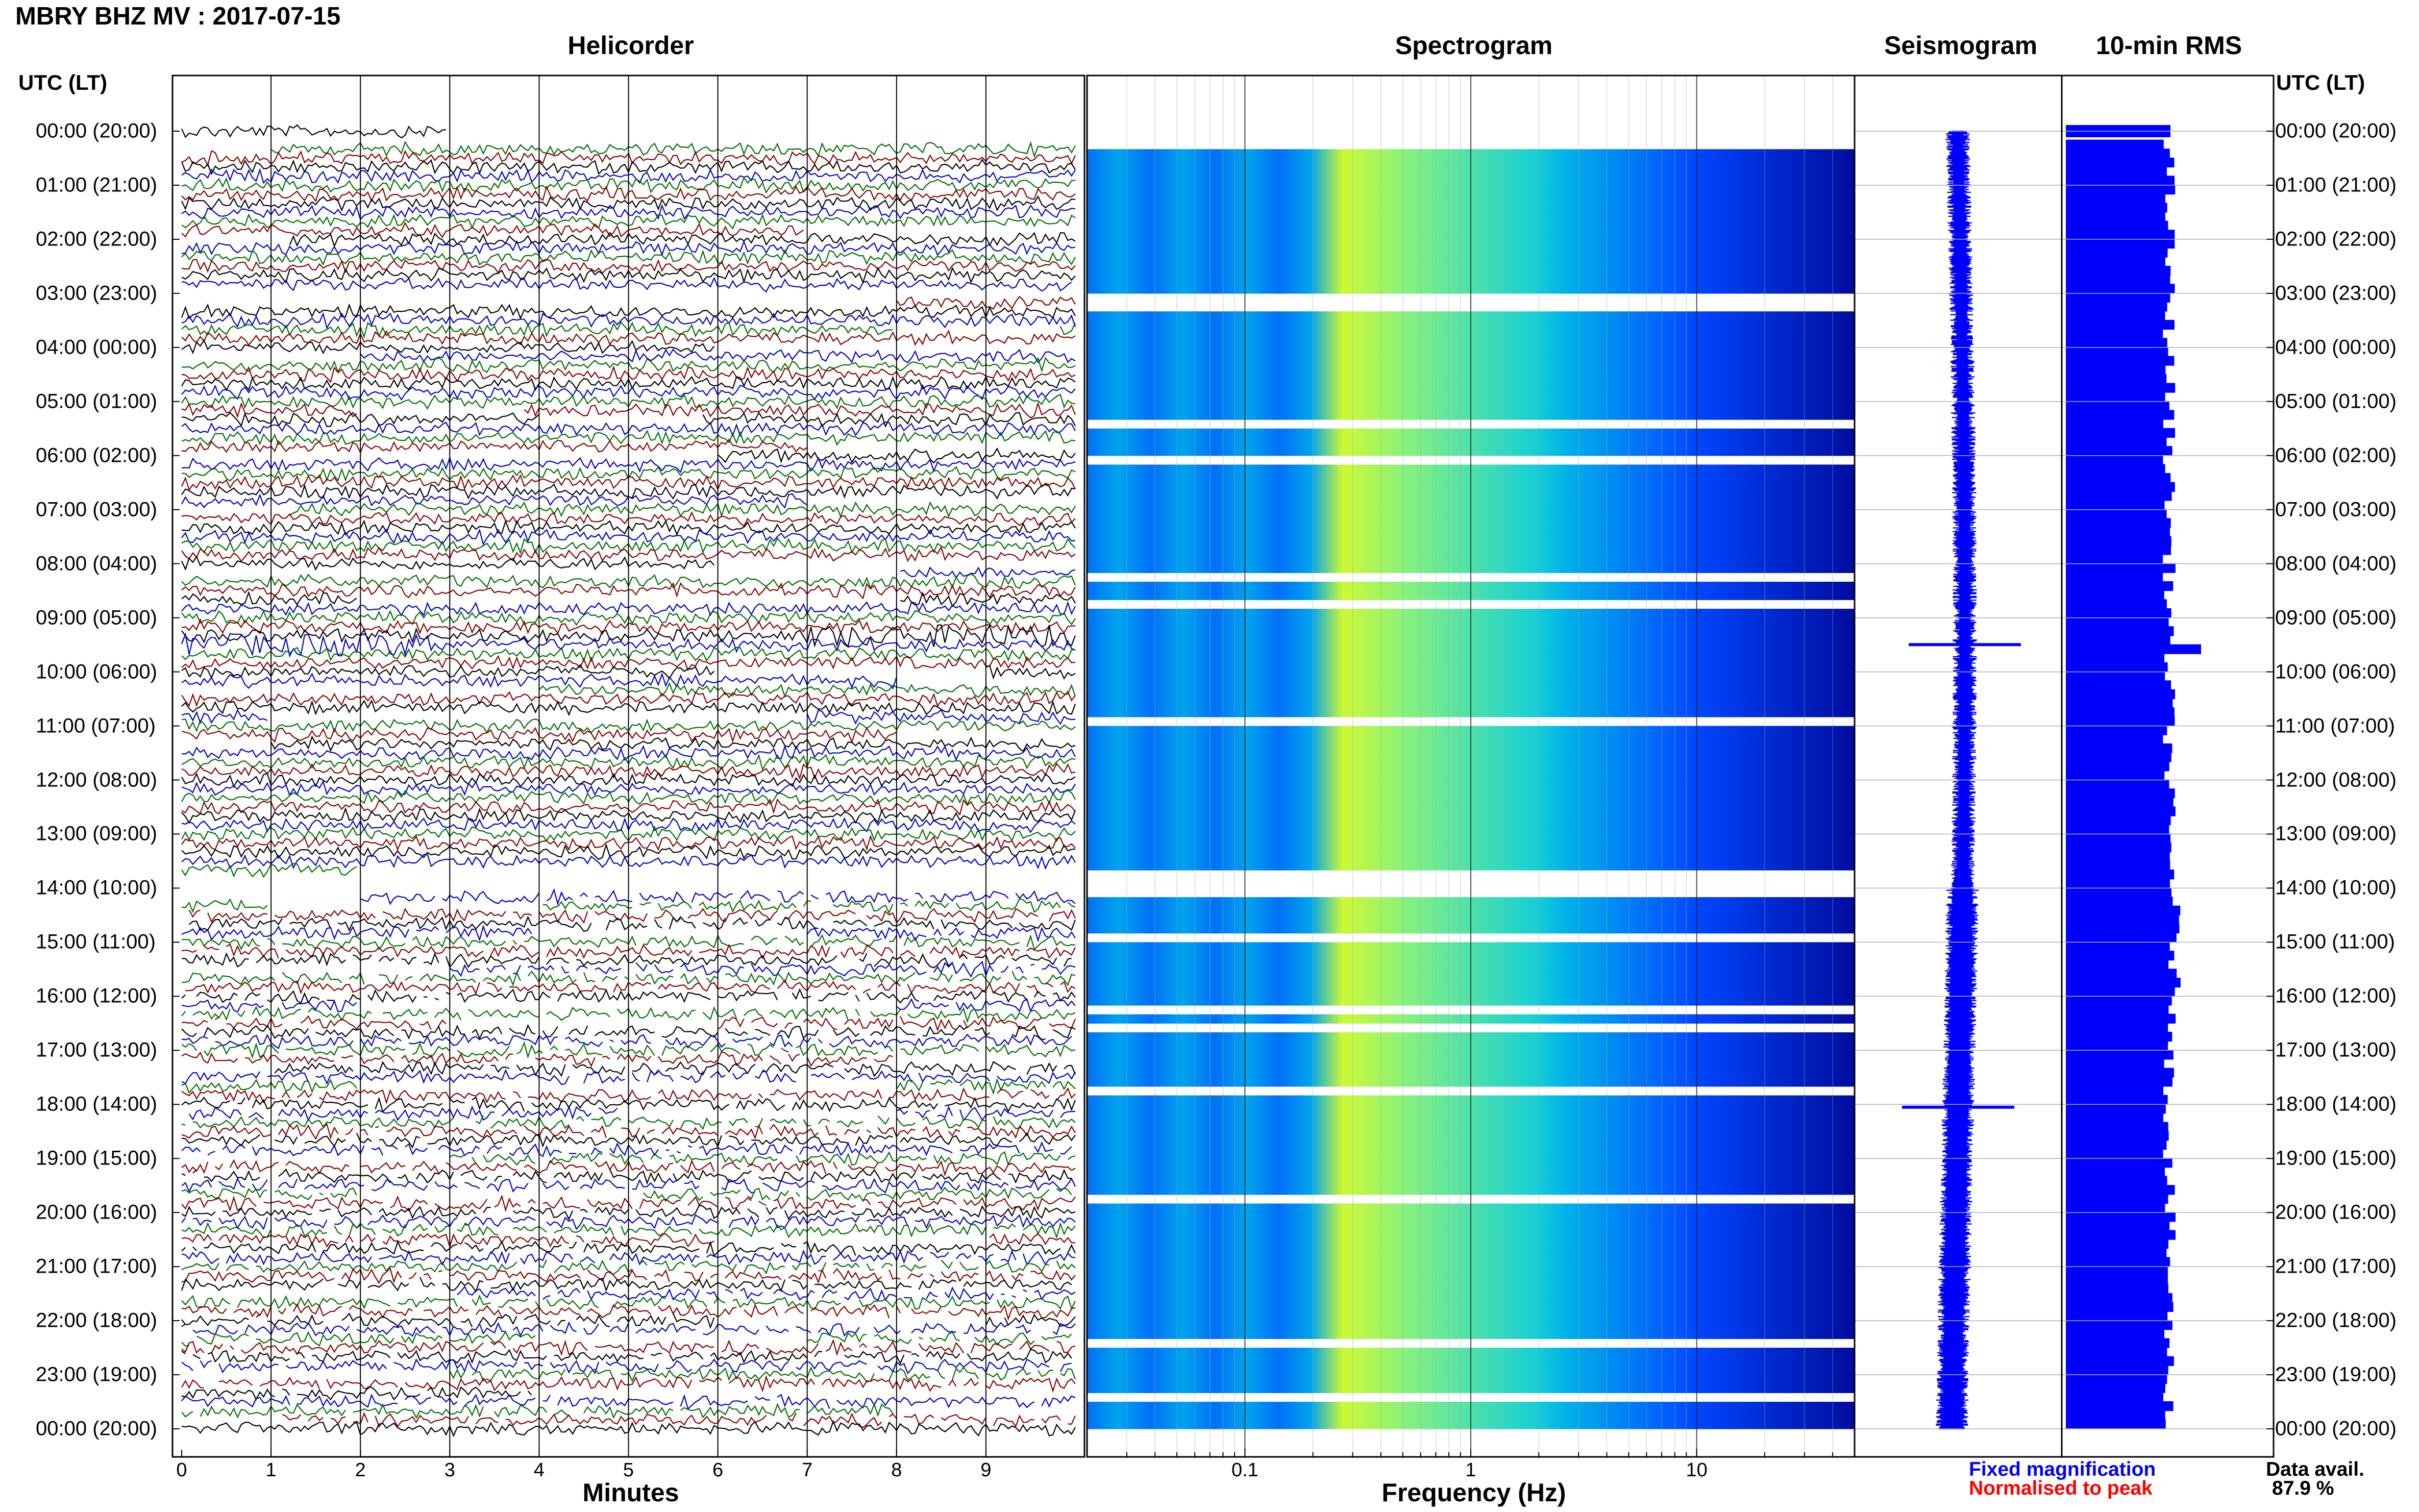 The image size is (2419, 1512). What do you see at coordinates (2336, 833) in the screenshot?
I see `time-label-right: 13:00 (09:00)` at bounding box center [2336, 833].